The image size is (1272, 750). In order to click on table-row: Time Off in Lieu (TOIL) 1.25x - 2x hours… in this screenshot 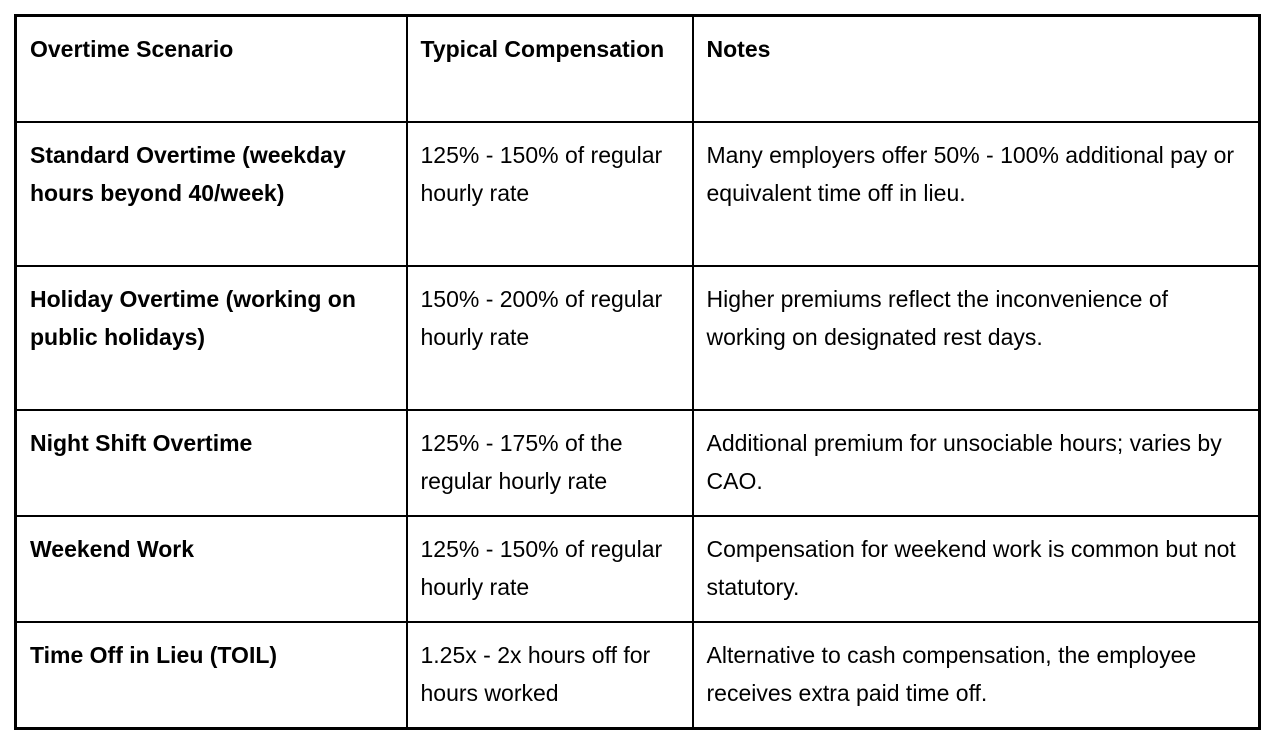, I will do `click(637, 675)`.